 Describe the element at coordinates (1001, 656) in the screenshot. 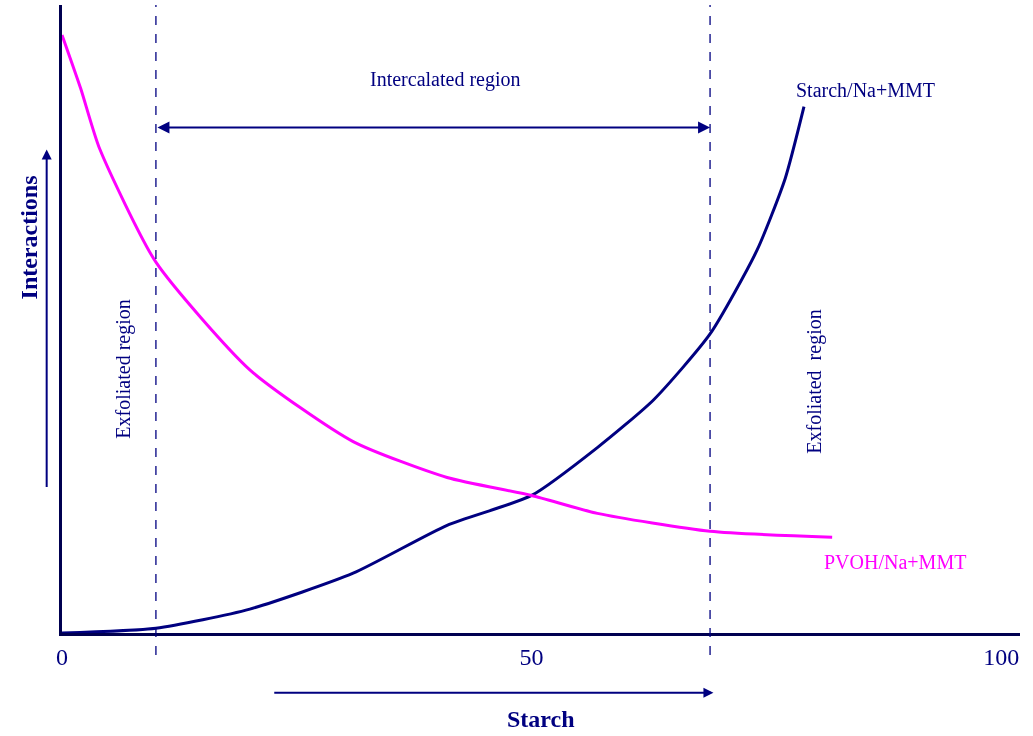

I see `x-tick-label: 100` at that location.